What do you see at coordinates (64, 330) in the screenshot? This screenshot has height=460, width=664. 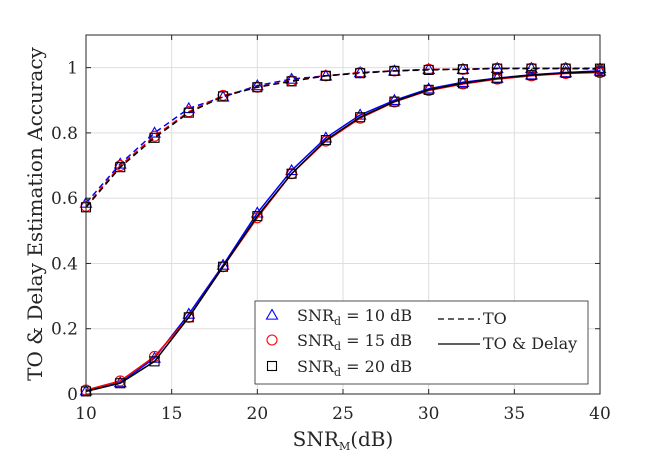 I see `y-tick-label: 0.2` at bounding box center [64, 330].